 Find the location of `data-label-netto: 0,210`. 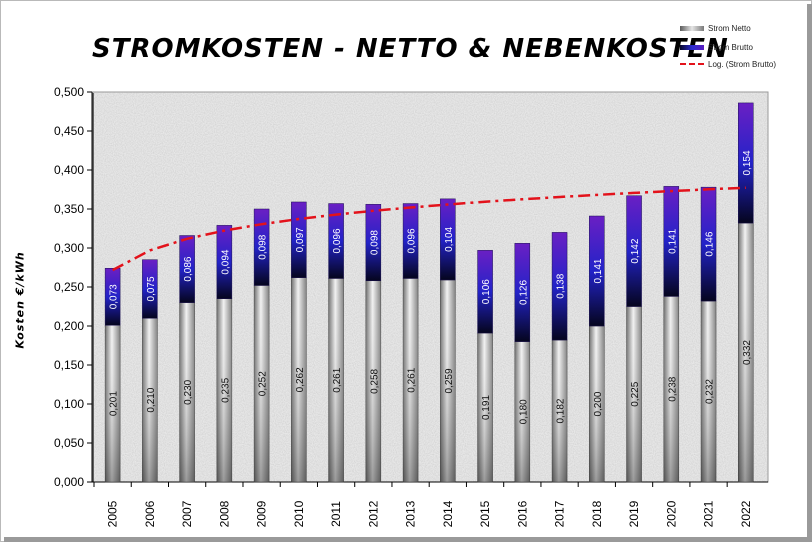

data-label-netto: 0,210 is located at coordinates (151, 399).